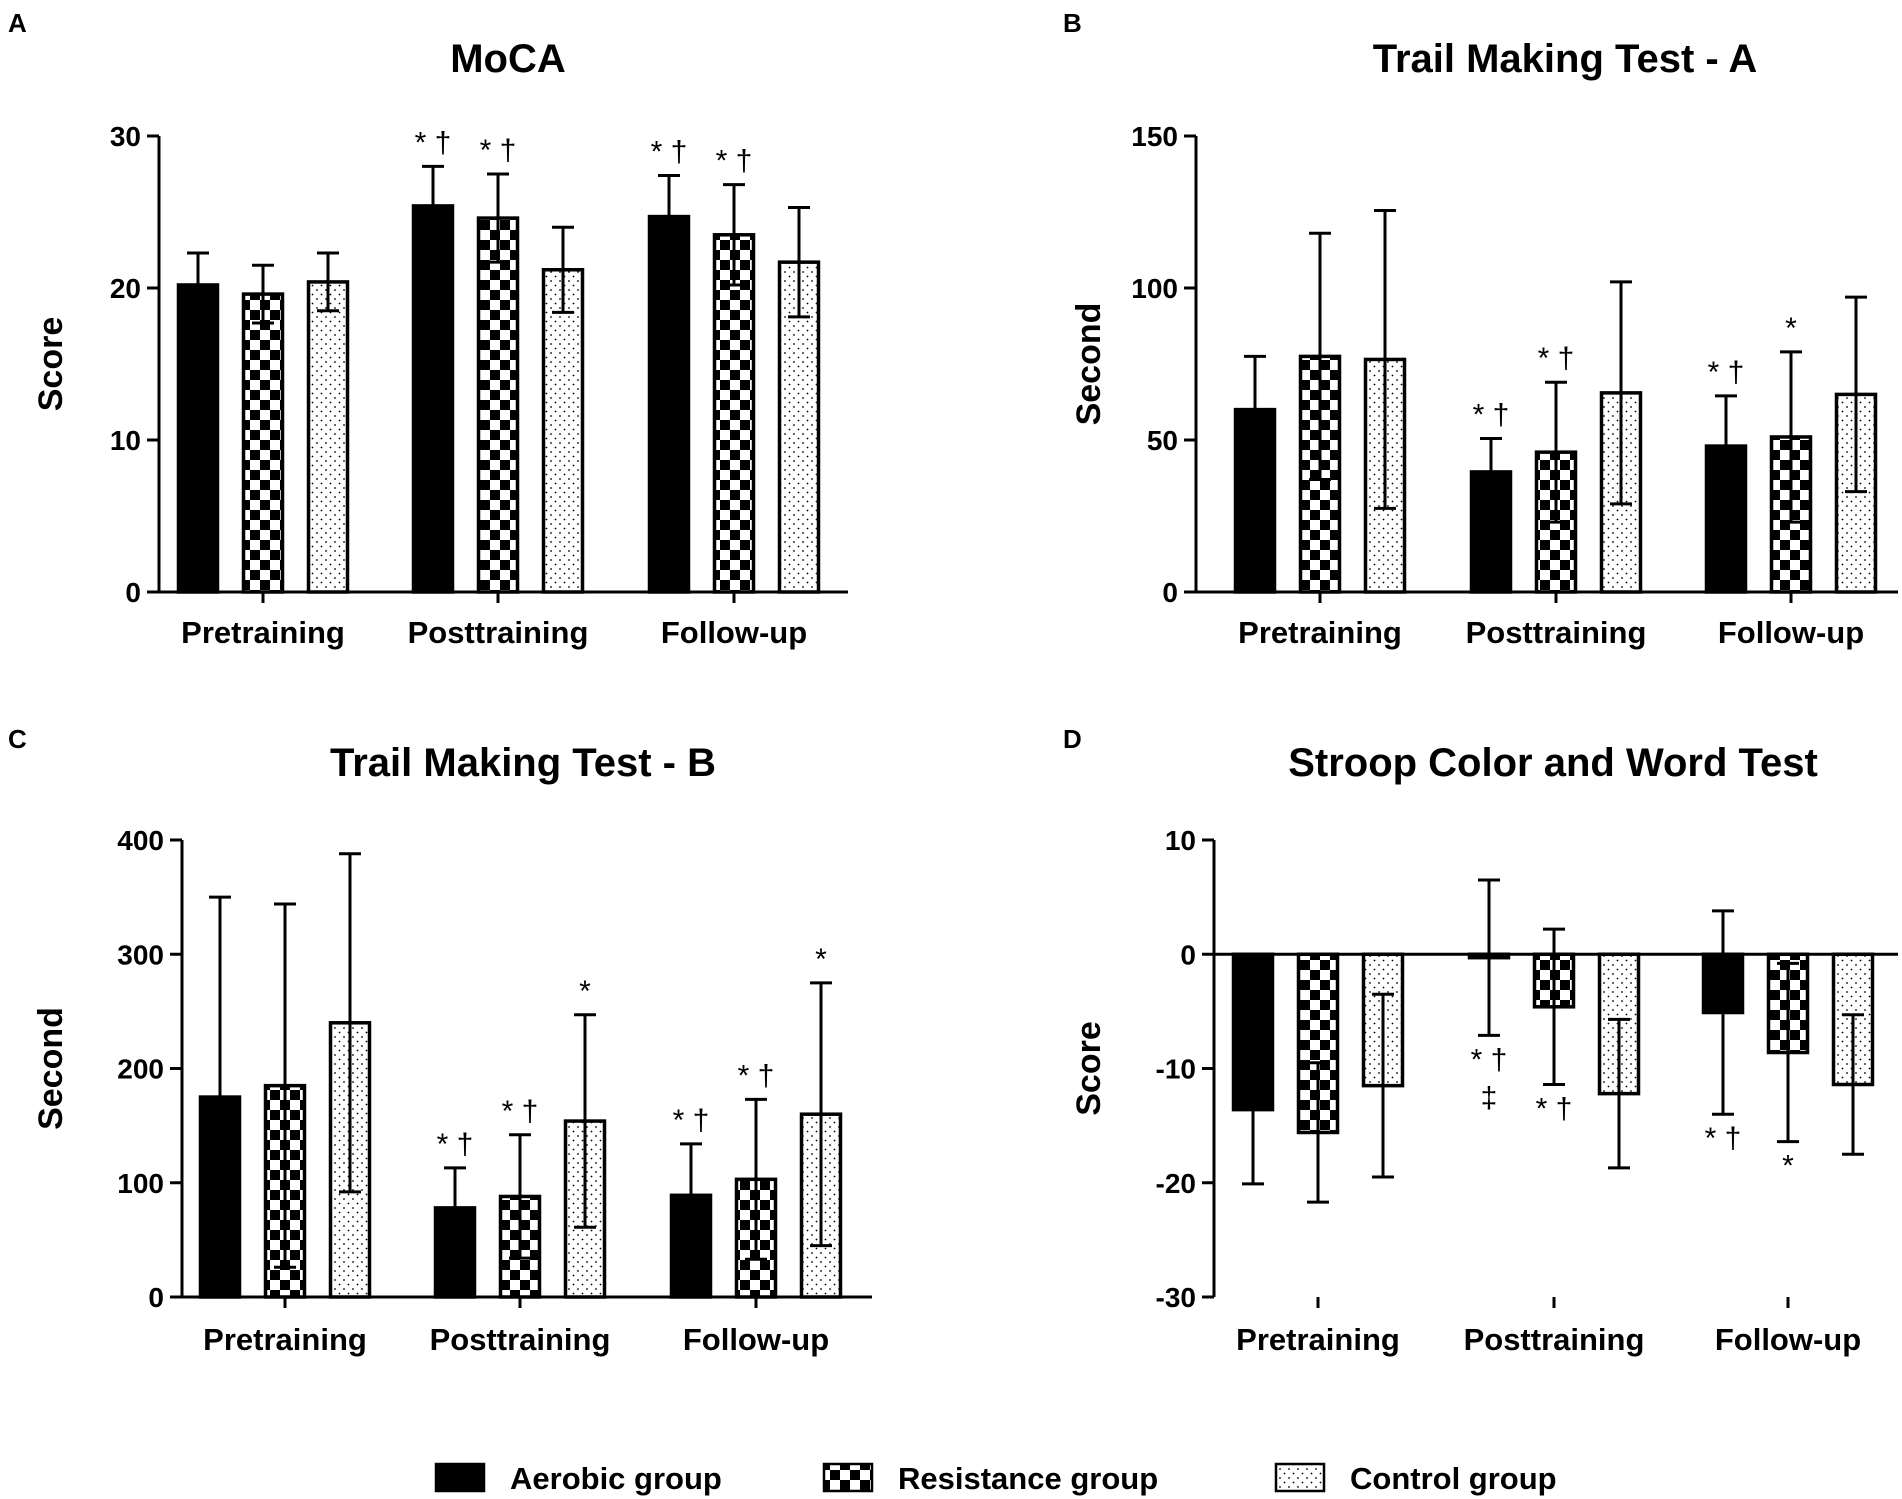  I want to click on legend-label-control: Control group, so click(1453, 1478).